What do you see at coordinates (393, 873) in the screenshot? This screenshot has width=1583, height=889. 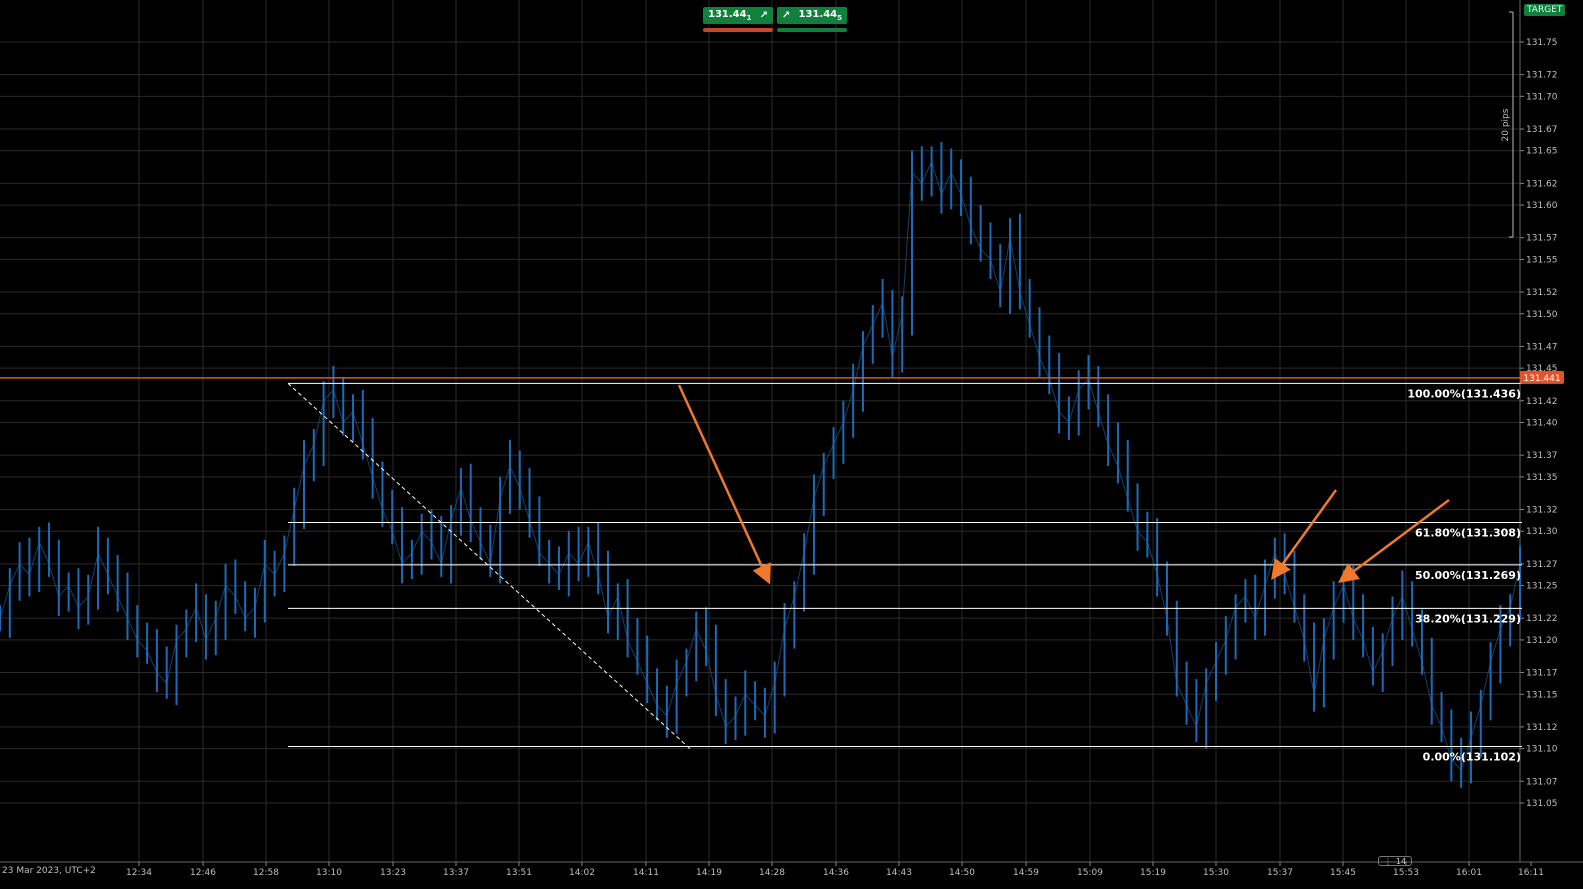 I see `x-tick-label: 13:23` at bounding box center [393, 873].